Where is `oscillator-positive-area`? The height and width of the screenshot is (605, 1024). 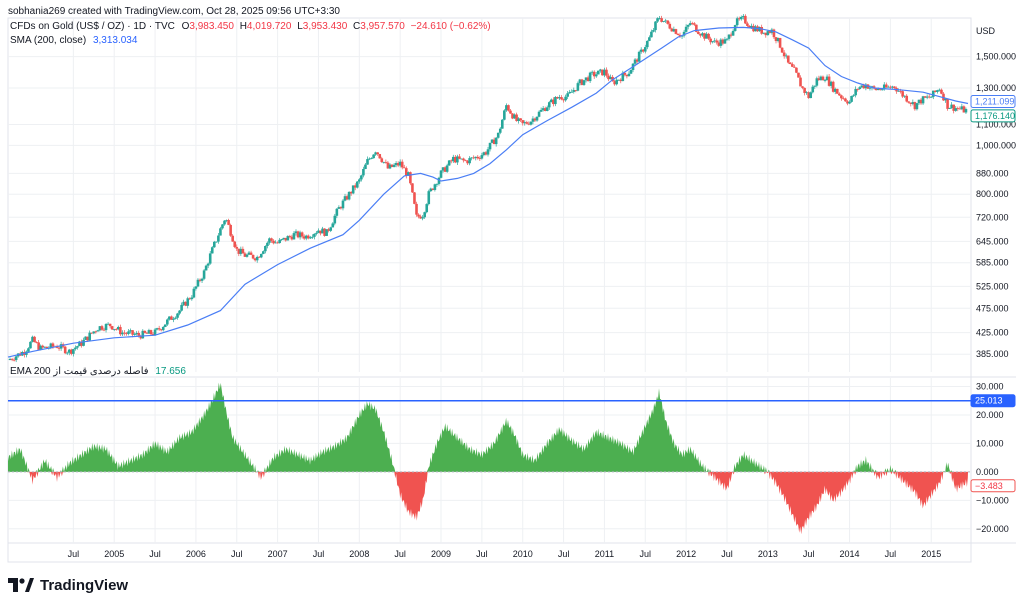 oscillator-positive-area is located at coordinates (488, 427).